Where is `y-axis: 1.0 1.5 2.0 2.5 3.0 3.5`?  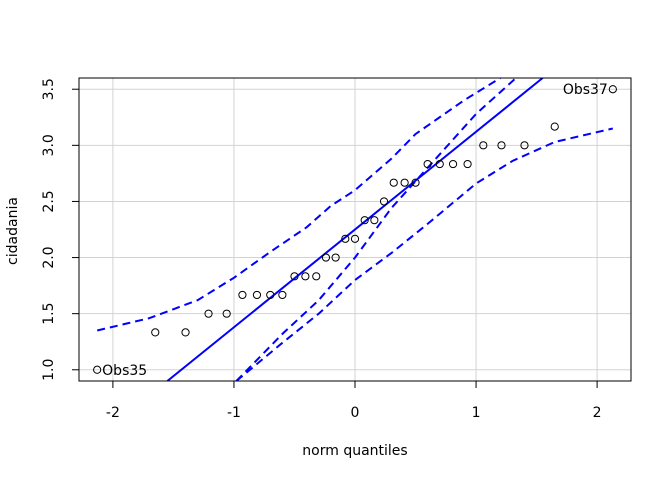
y-axis: 1.0 1.5 2.0 2.5 3.0 3.5 is located at coordinates (60, 229).